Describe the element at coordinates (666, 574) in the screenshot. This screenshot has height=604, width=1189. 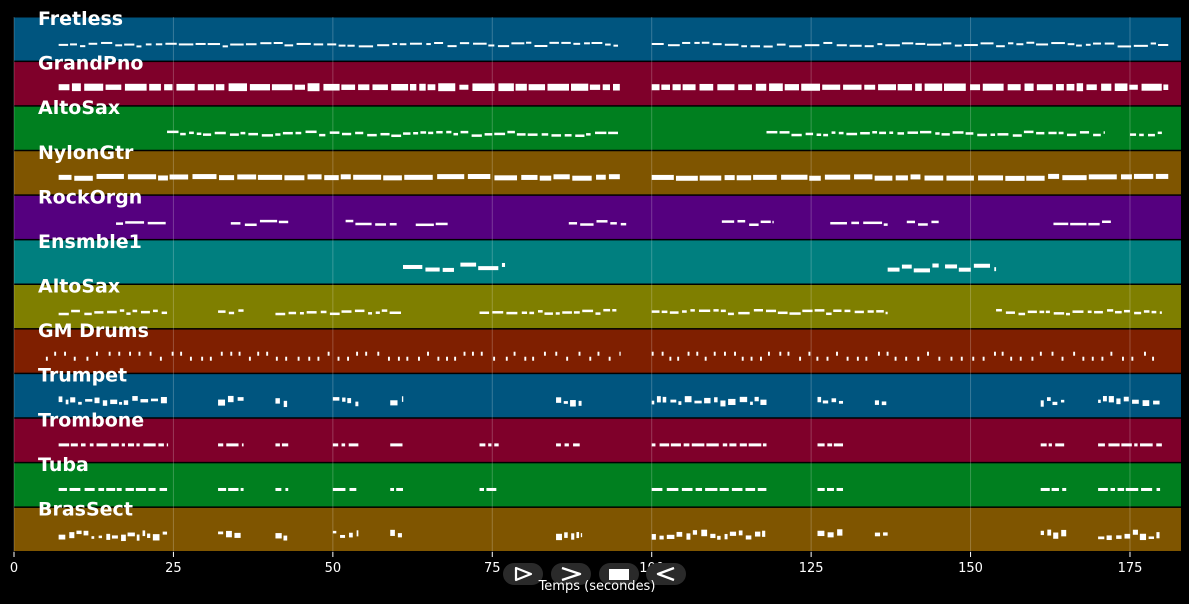
I see `back-button` at that location.